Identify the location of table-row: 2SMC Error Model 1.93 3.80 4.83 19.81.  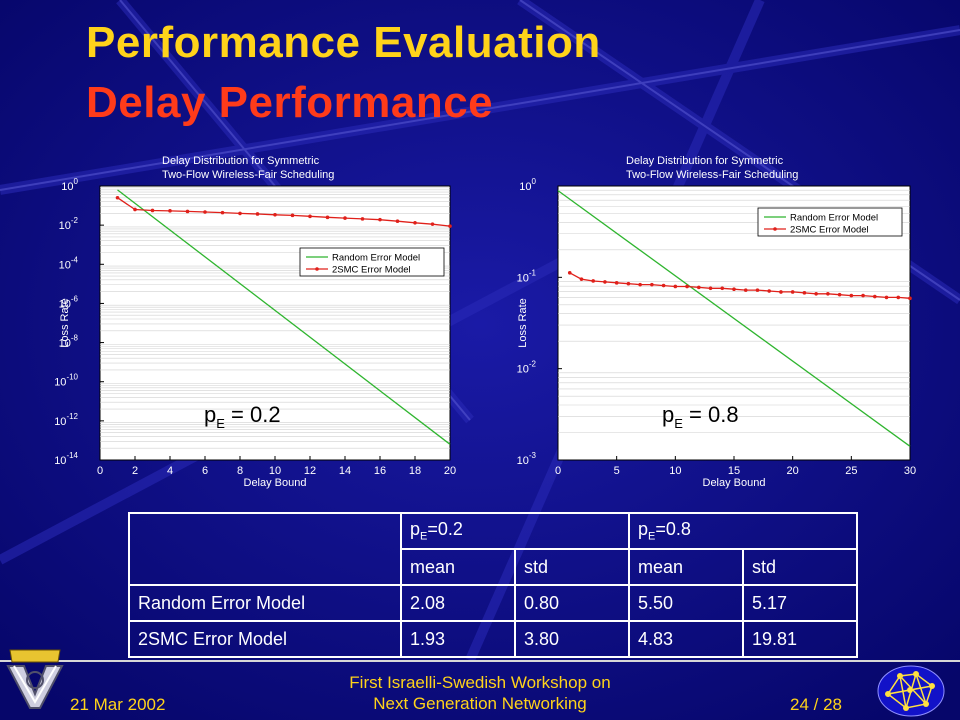
(493, 639).